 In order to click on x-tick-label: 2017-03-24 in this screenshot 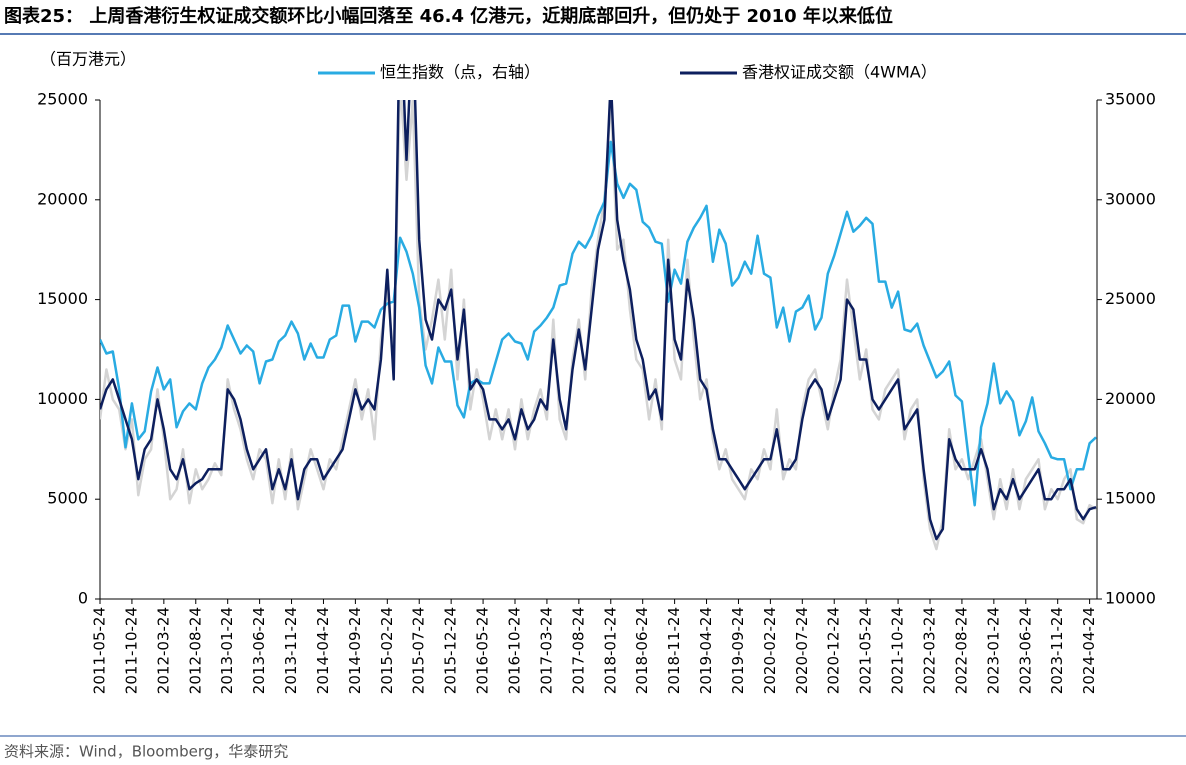, I will do `click(546, 650)`.